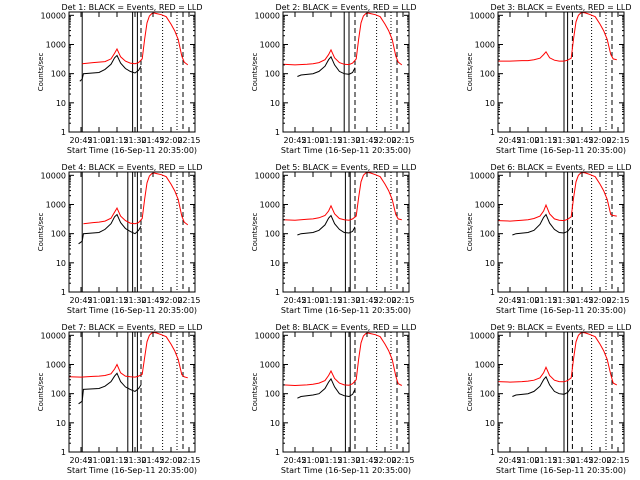 Image resolution: width=640 pixels, height=480 pixels. I want to click on panel-title: Det 9: BLACK = Events, RED = LLD, so click(561, 327).